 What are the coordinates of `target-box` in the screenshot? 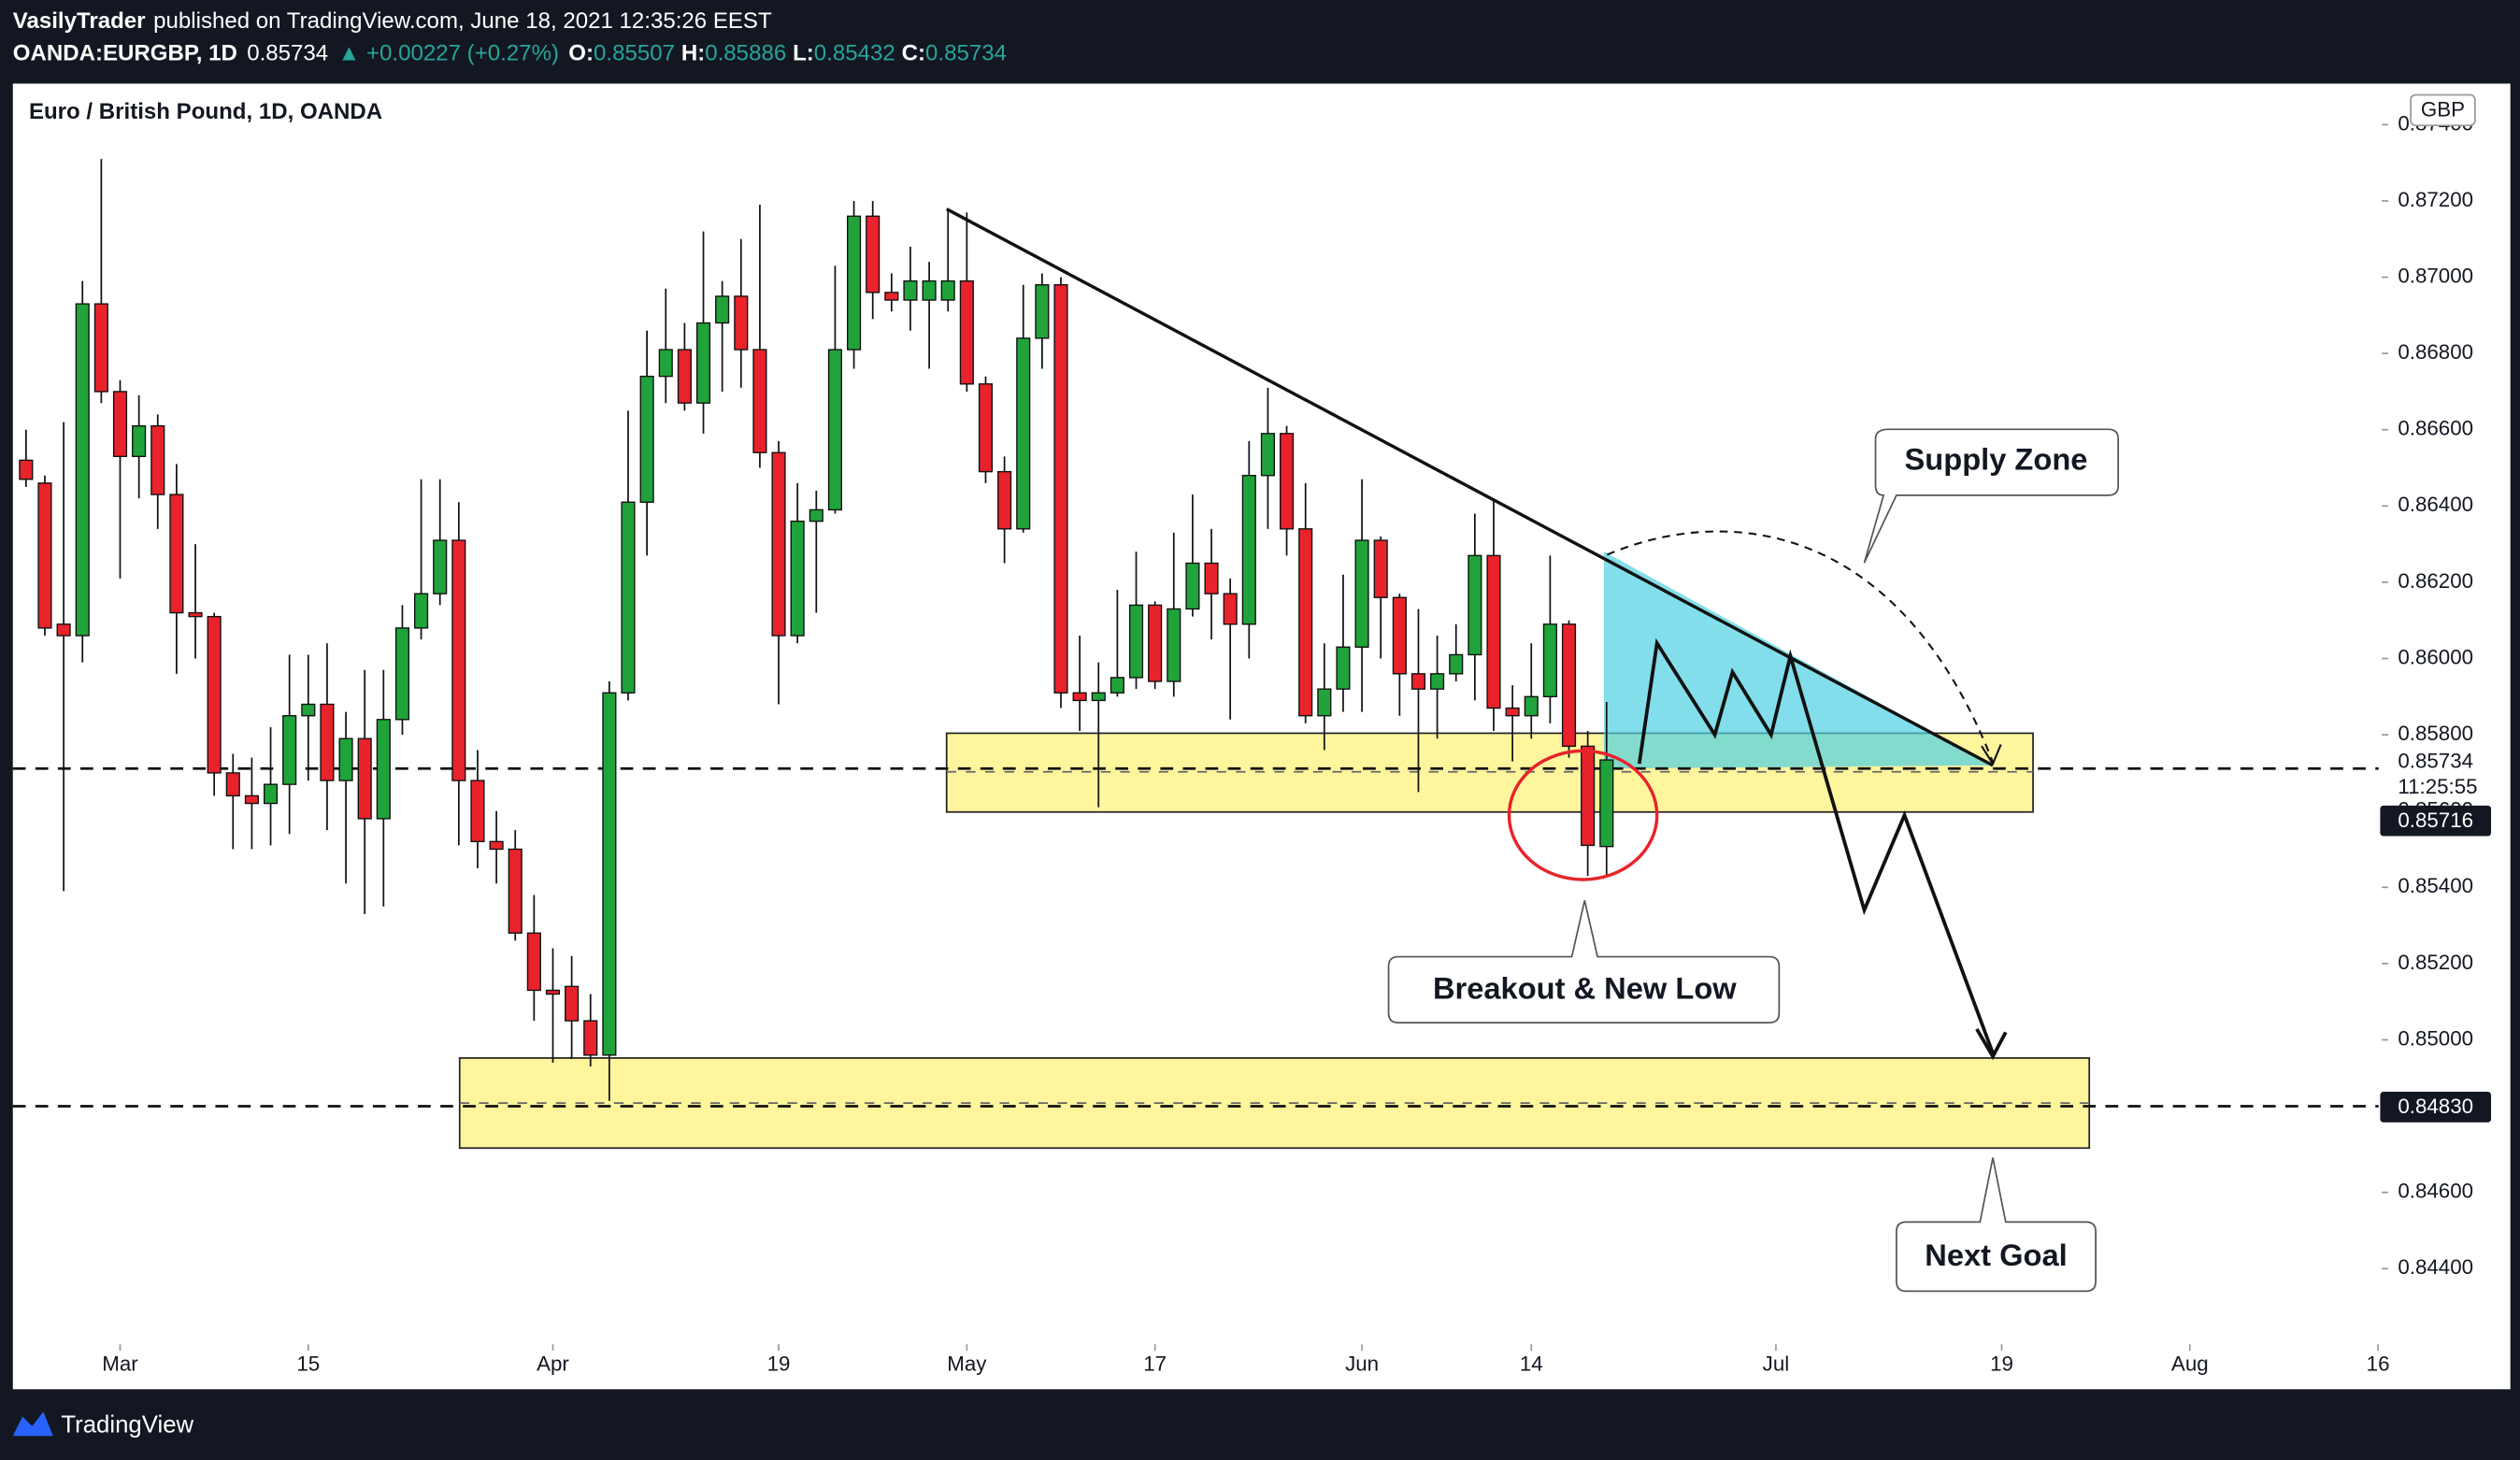 It's located at (2436, 1107).